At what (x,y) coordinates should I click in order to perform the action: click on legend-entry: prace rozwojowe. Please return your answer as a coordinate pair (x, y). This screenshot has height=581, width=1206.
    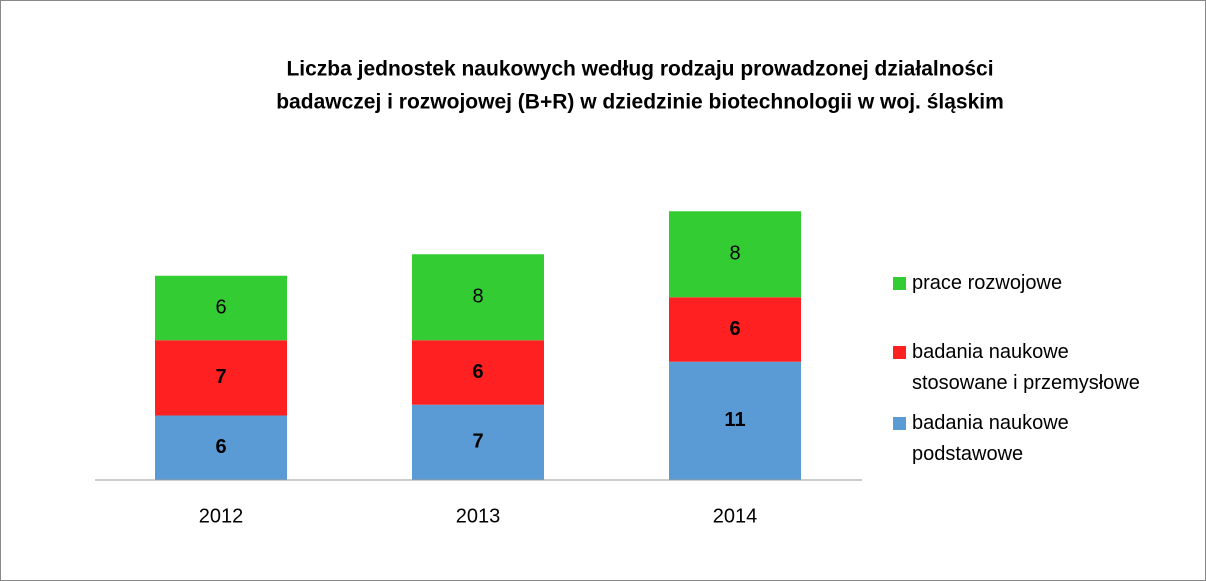
    Looking at the image, I should click on (1045, 283).